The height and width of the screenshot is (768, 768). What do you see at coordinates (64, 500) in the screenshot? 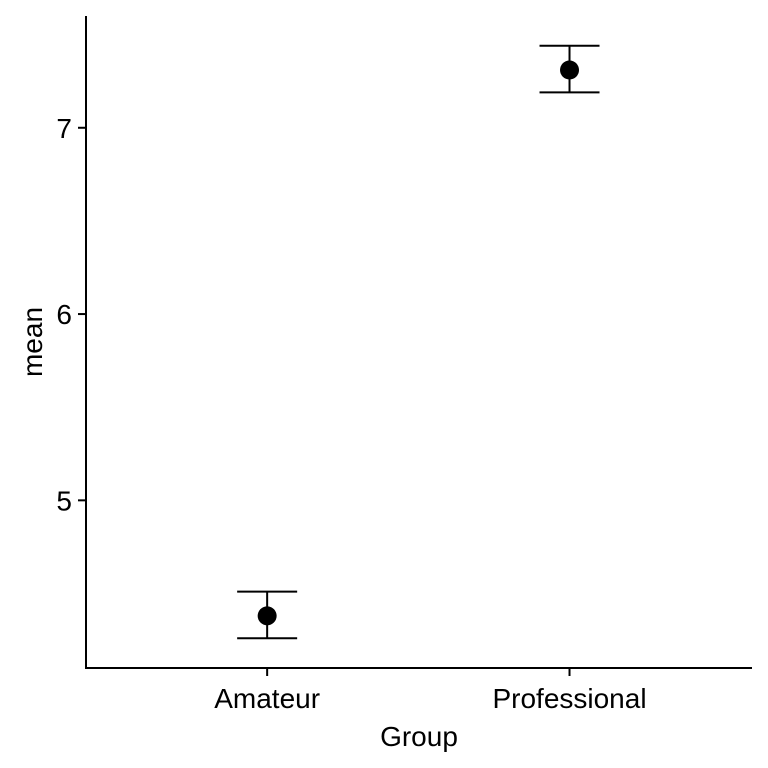
I see `y-tick-label: 5` at bounding box center [64, 500].